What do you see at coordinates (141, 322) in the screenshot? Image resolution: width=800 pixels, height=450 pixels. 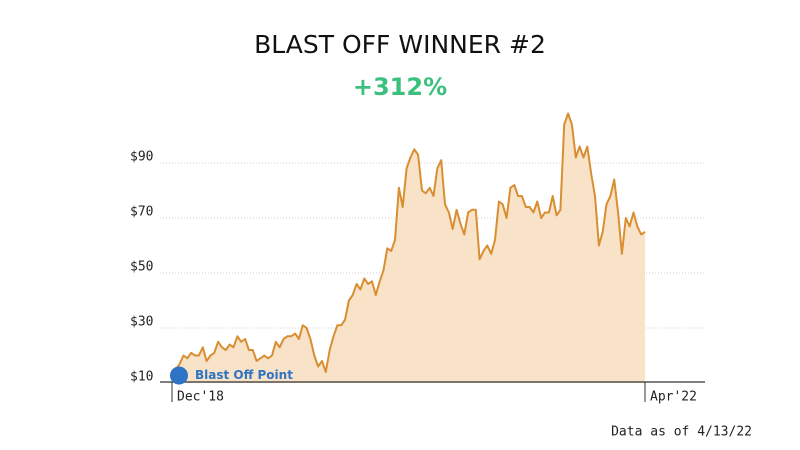 I see `y-tick-label: $30` at bounding box center [141, 322].